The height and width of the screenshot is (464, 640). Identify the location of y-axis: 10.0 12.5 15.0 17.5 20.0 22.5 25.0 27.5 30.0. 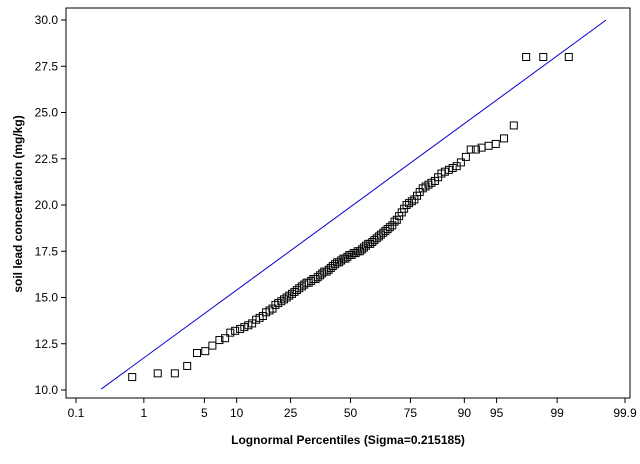
(50, 205).